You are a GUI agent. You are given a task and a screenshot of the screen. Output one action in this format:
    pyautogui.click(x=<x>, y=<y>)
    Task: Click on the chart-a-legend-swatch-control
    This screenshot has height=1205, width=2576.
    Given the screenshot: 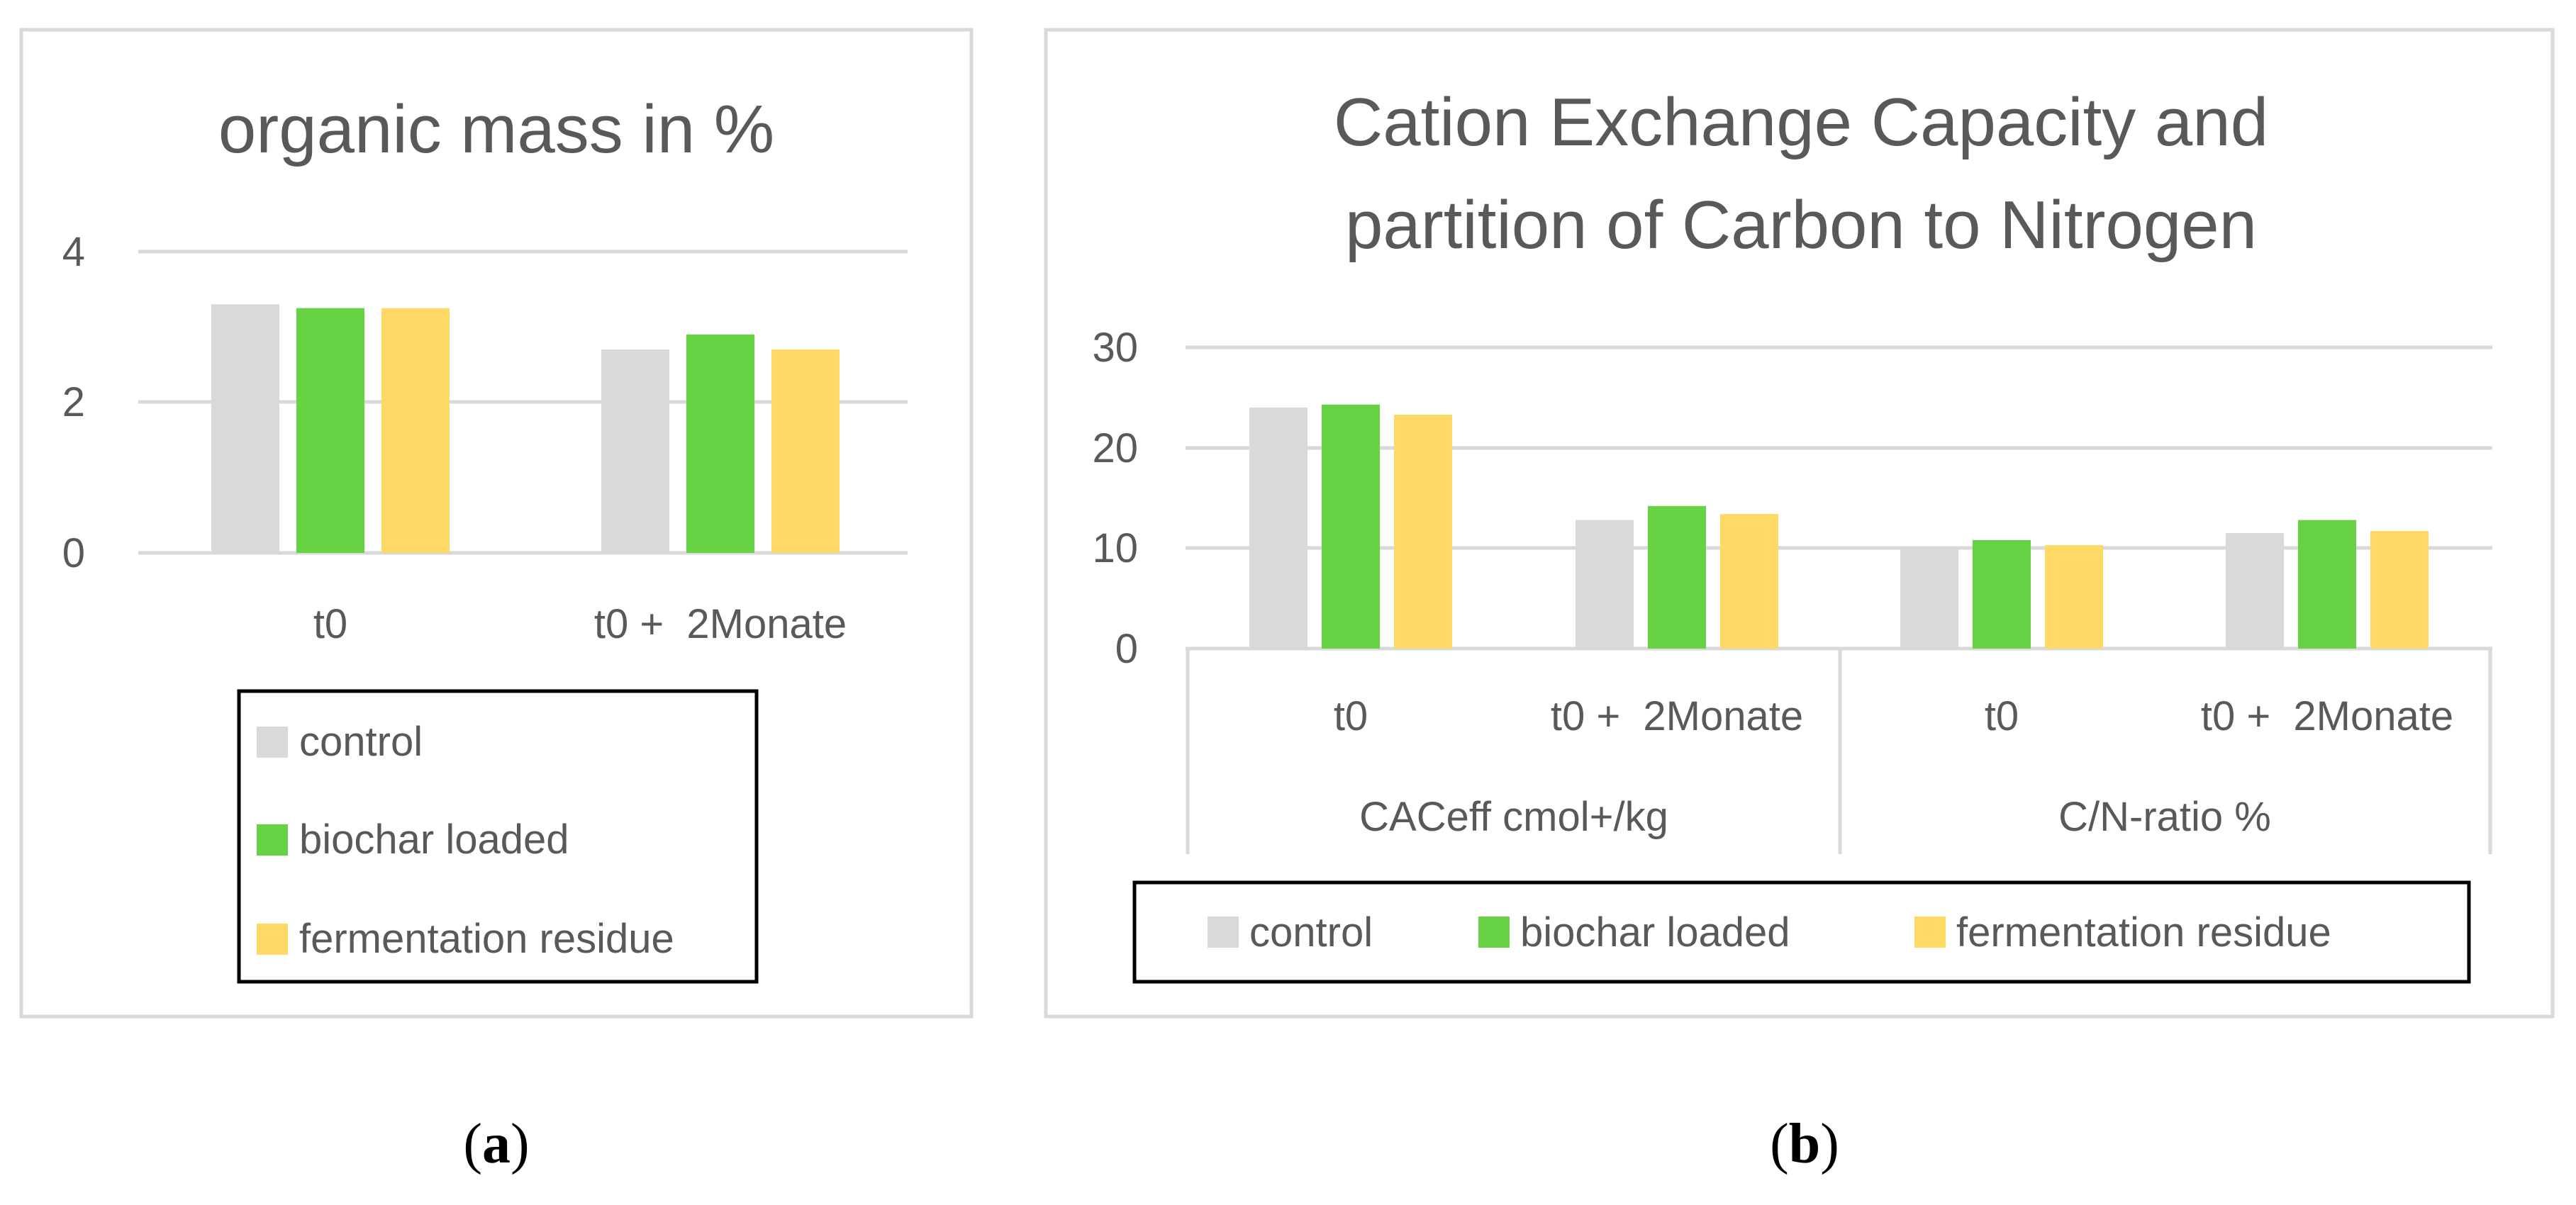 What is the action you would take?
    pyautogui.click(x=272, y=743)
    